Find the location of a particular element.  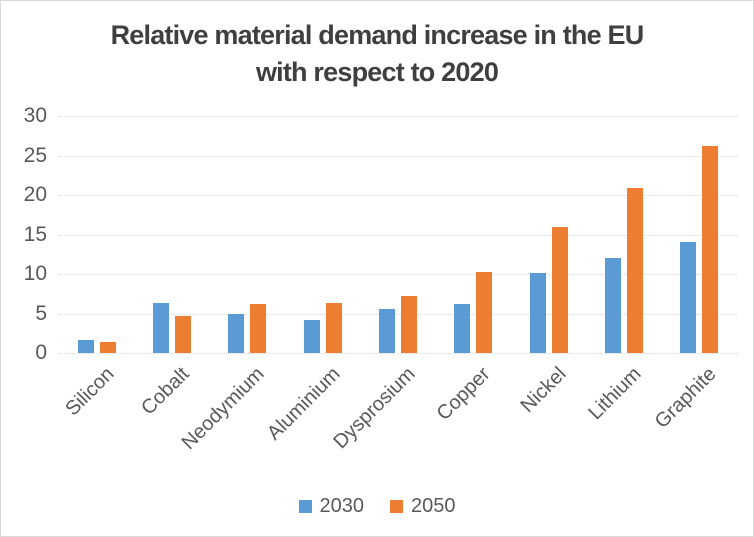

bar-nickel-2030 is located at coordinates (537, 313).